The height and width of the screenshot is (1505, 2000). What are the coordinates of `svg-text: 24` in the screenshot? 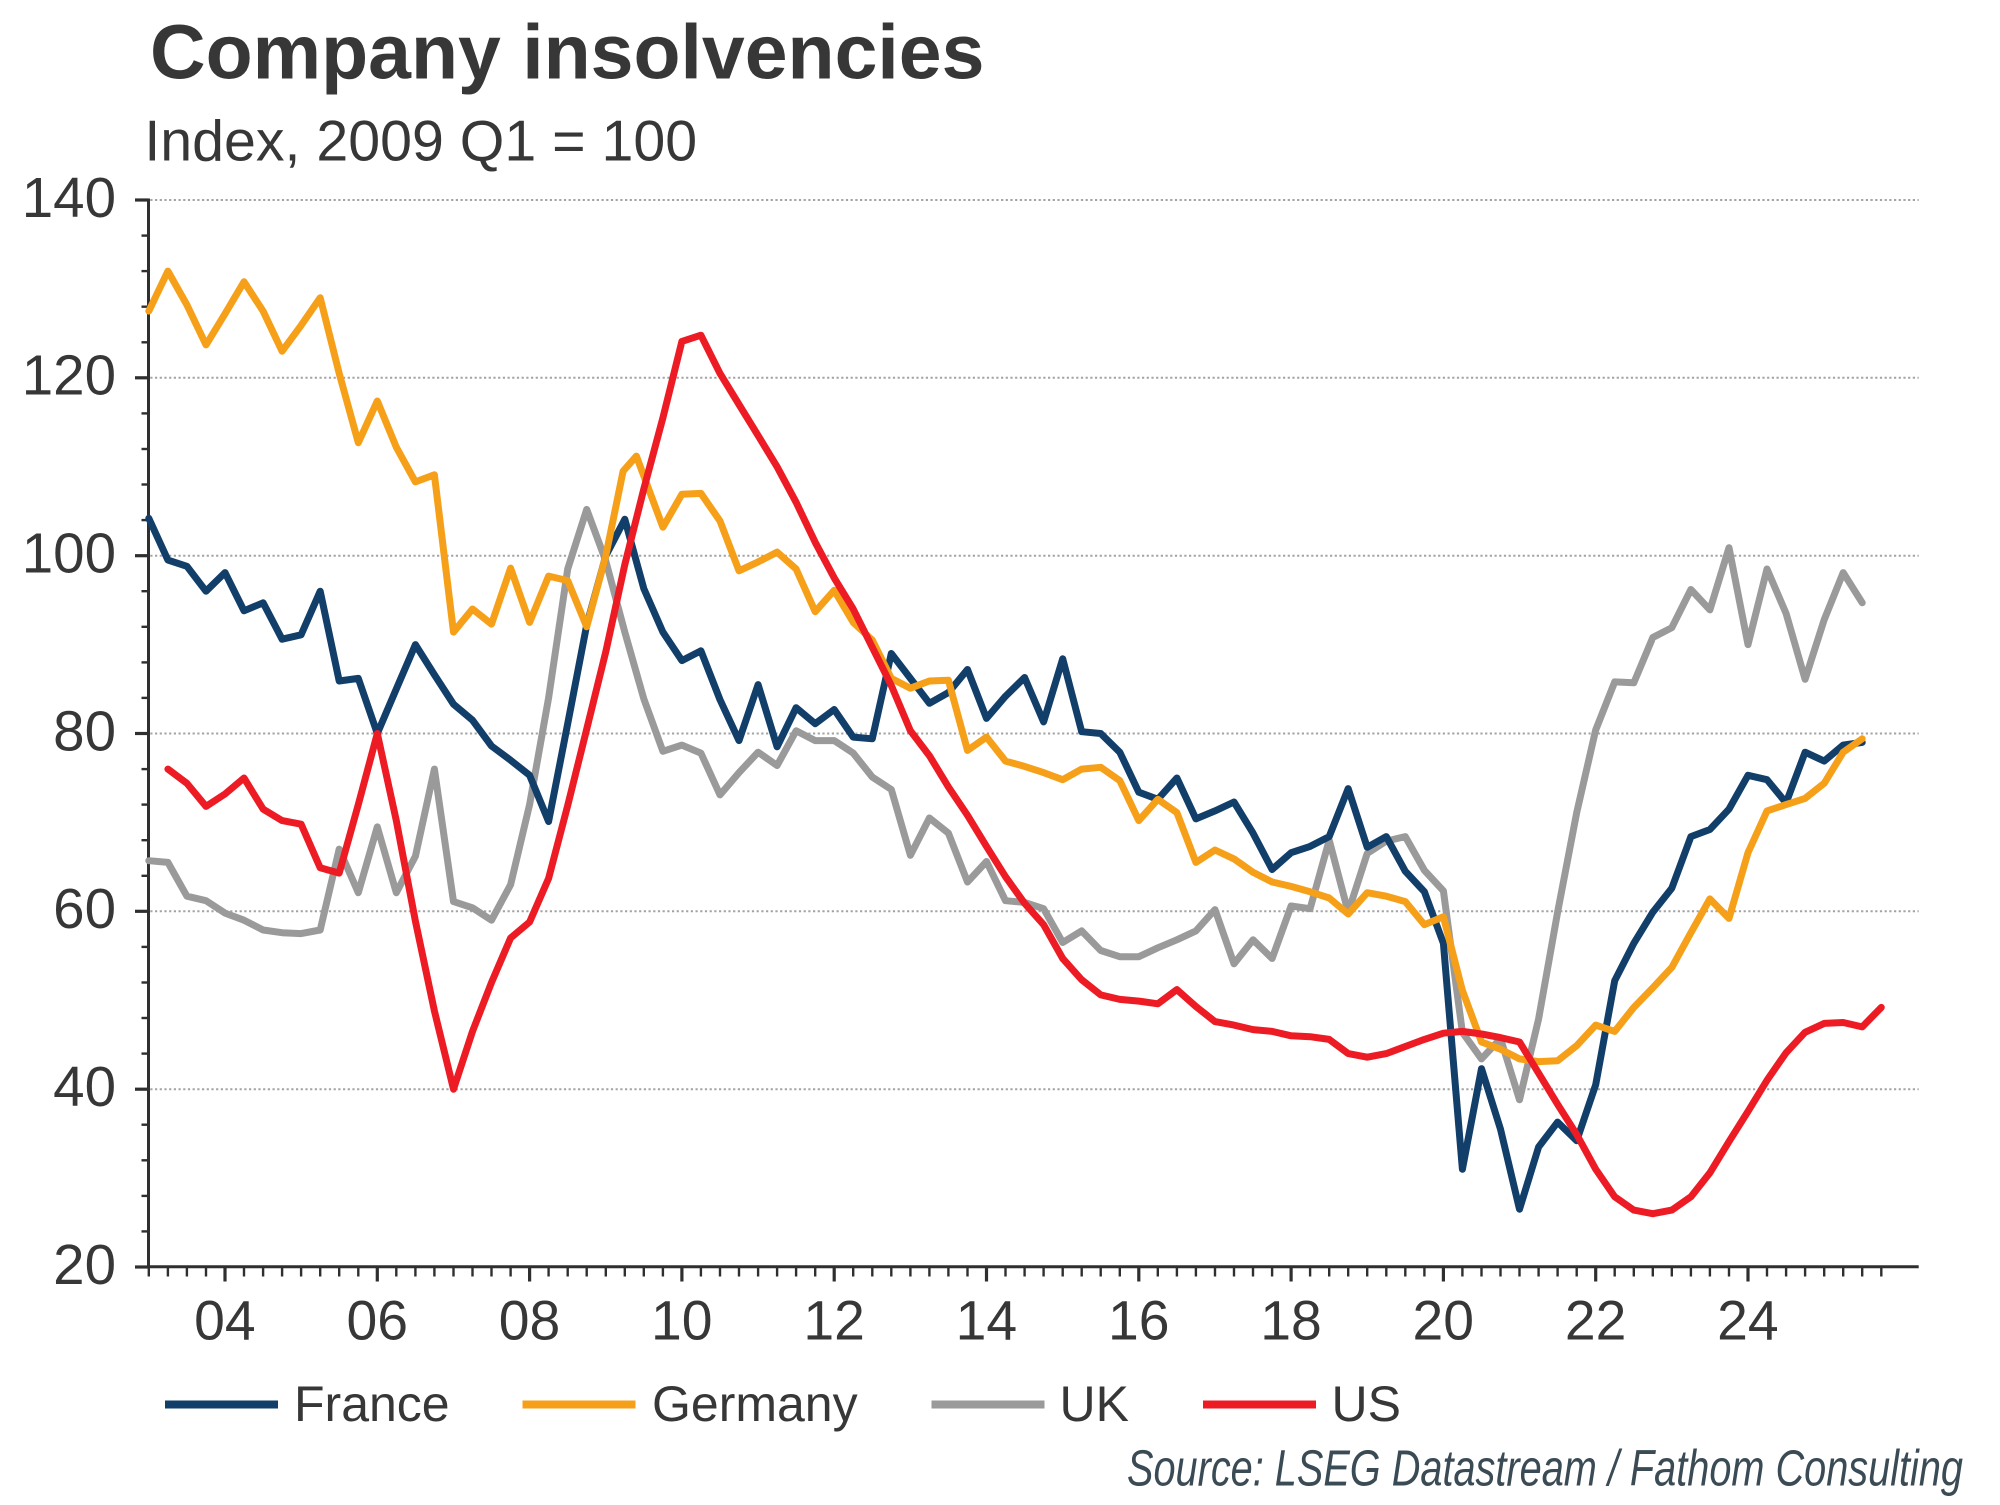 It's located at (1748, 1320).